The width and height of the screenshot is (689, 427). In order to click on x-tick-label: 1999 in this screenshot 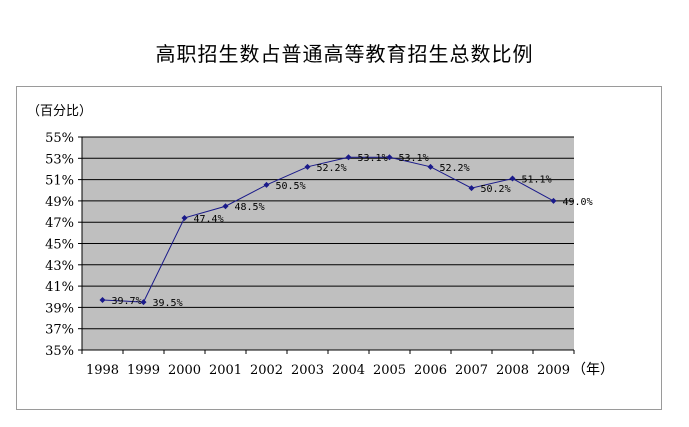, I will do `click(143, 370)`.